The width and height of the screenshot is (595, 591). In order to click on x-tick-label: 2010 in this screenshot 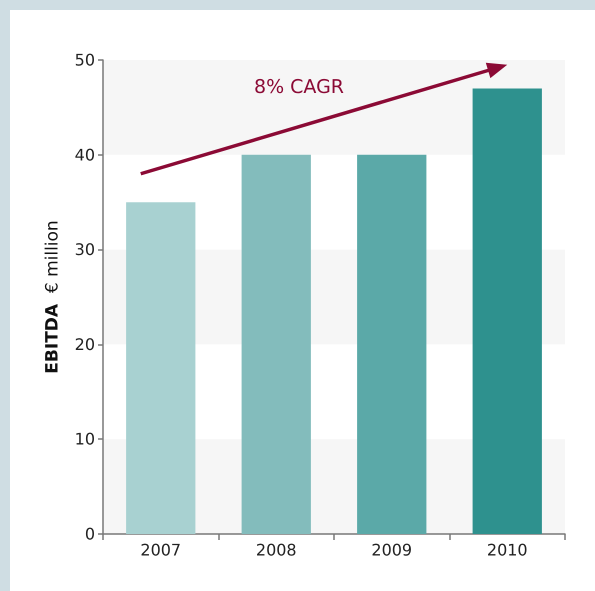, I will do `click(507, 550)`.